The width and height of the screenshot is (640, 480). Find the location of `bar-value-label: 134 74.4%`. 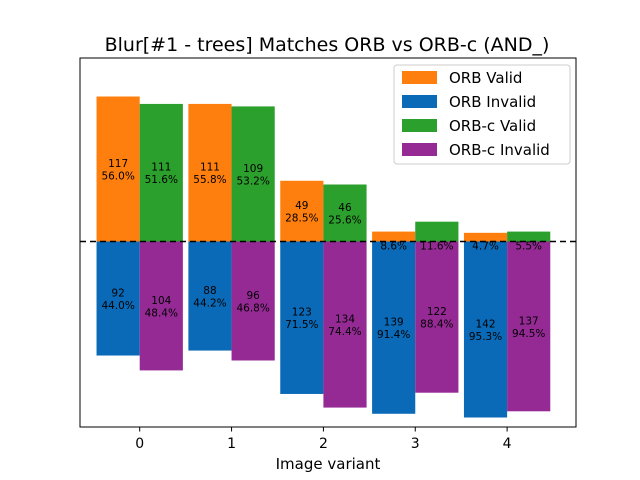

bar-value-label: 134 74.4% is located at coordinates (344, 326).